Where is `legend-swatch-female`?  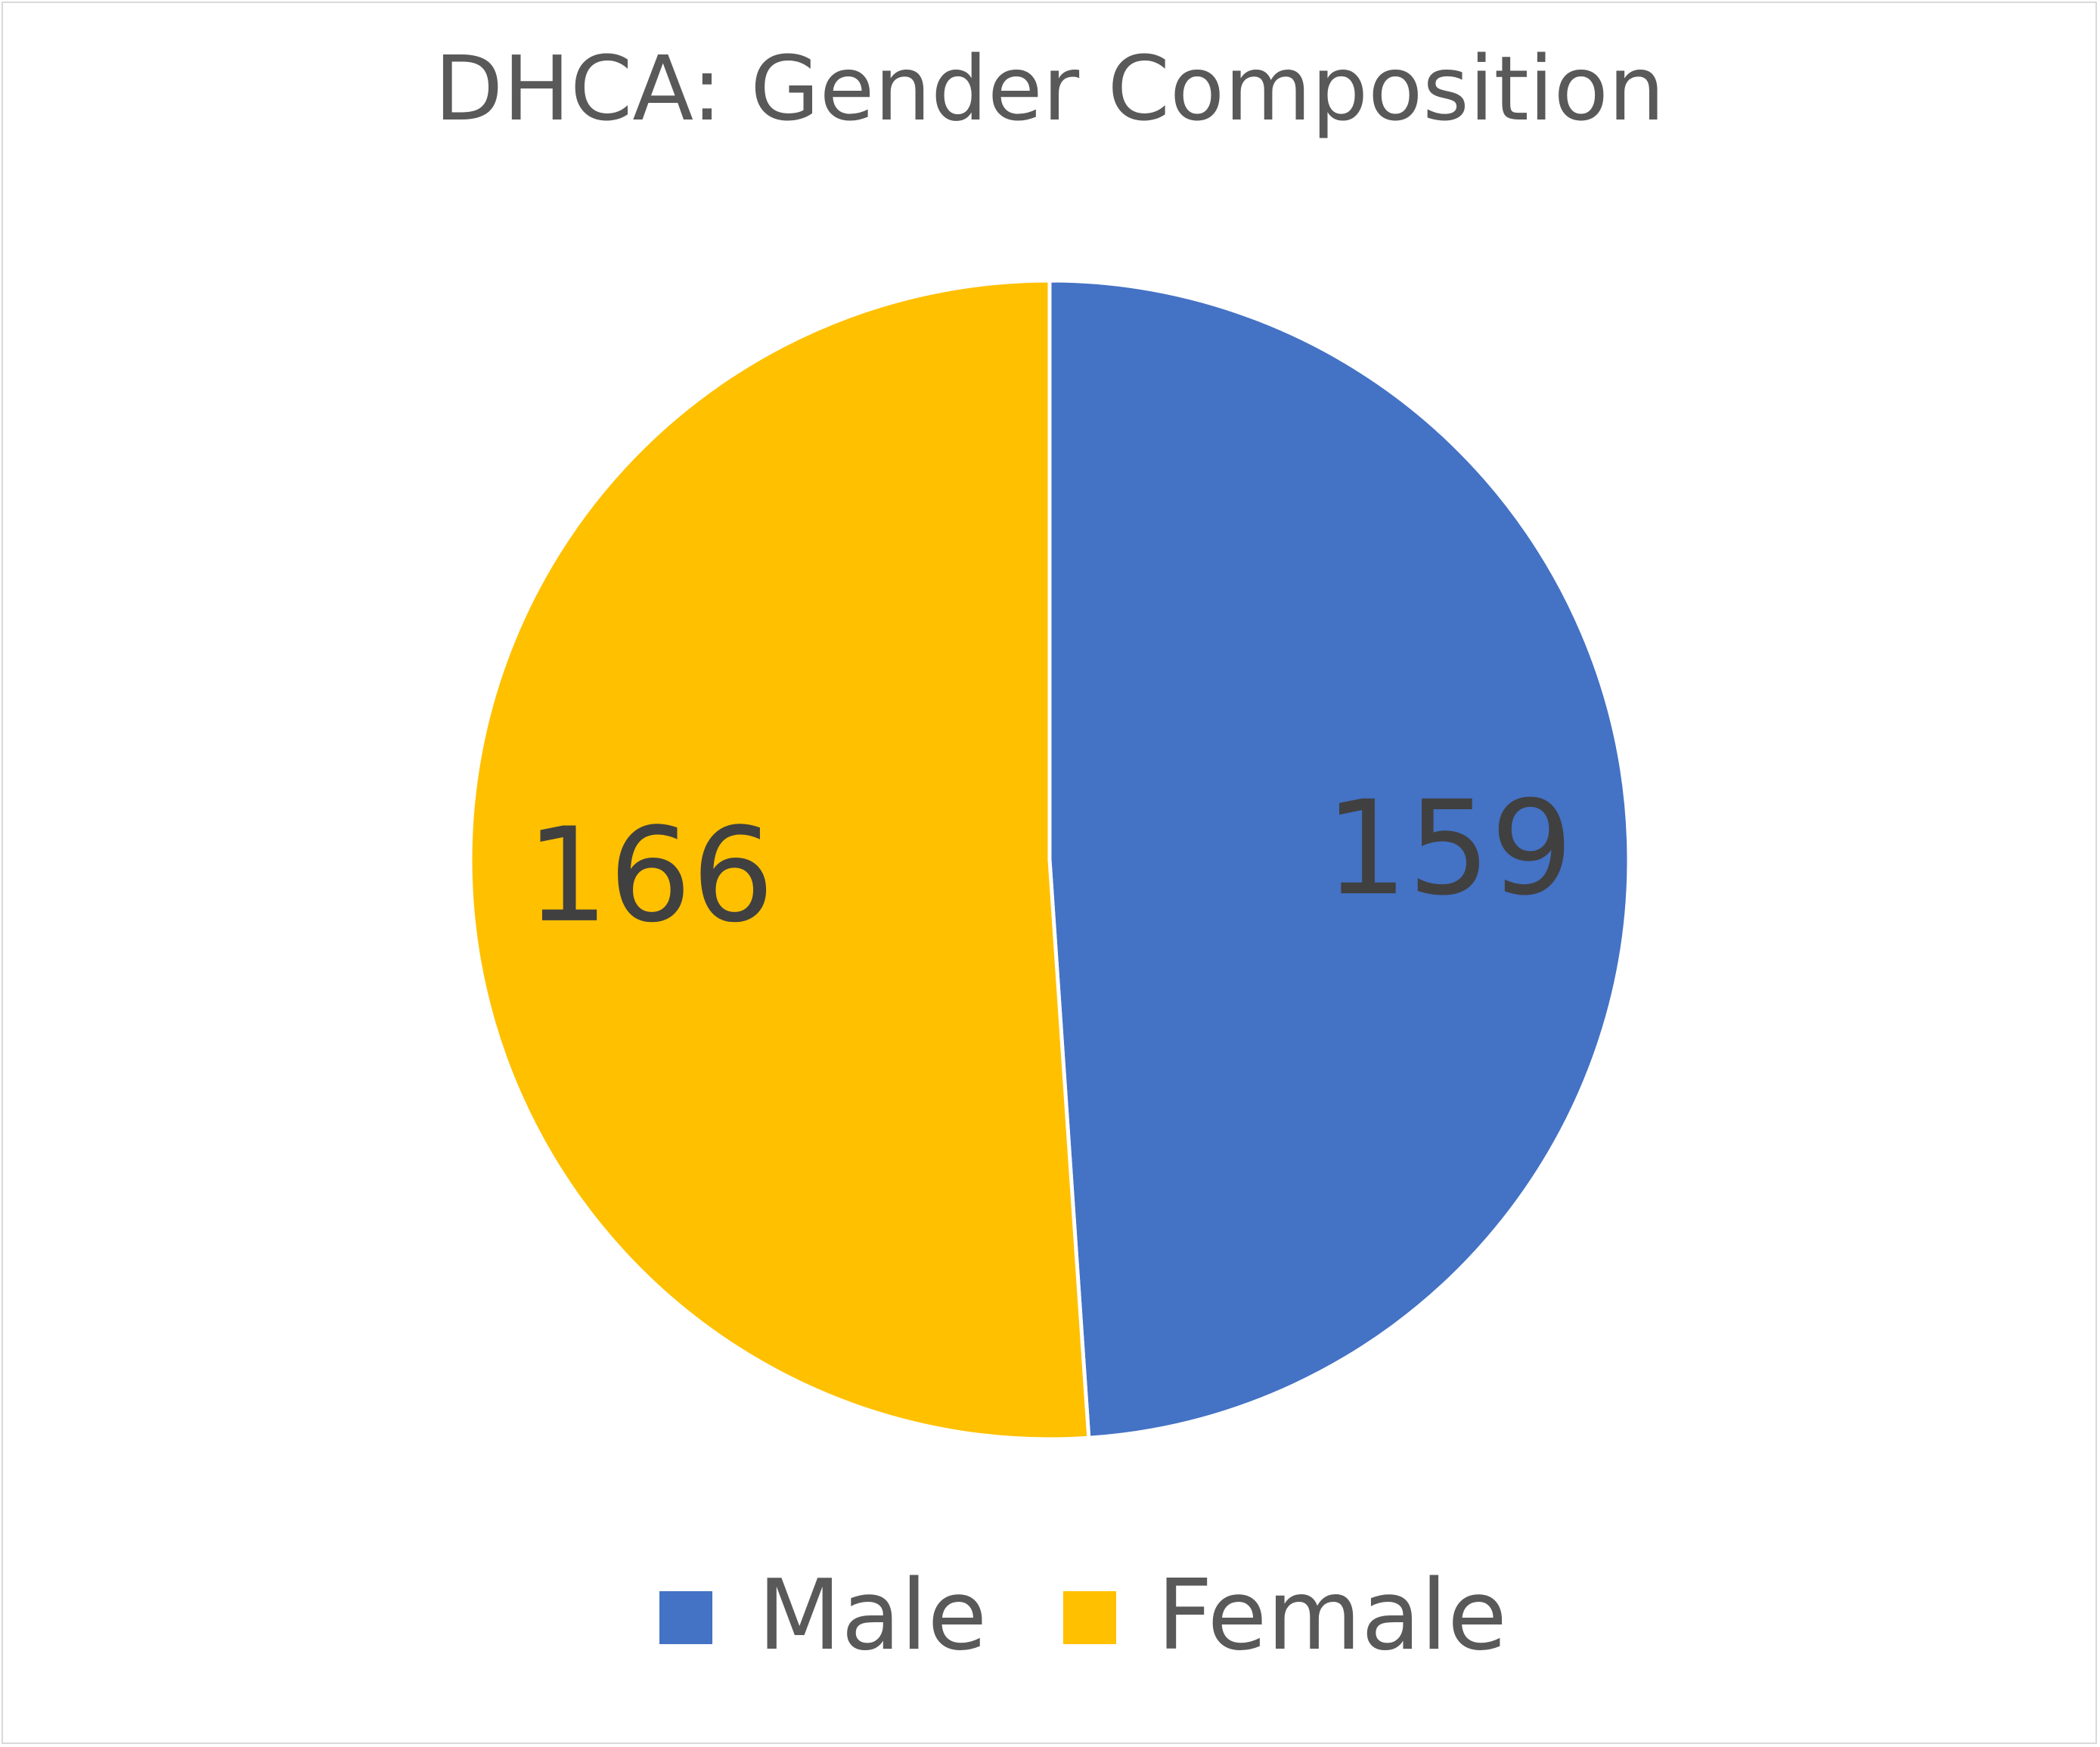
legend-swatch-female is located at coordinates (1089, 1617).